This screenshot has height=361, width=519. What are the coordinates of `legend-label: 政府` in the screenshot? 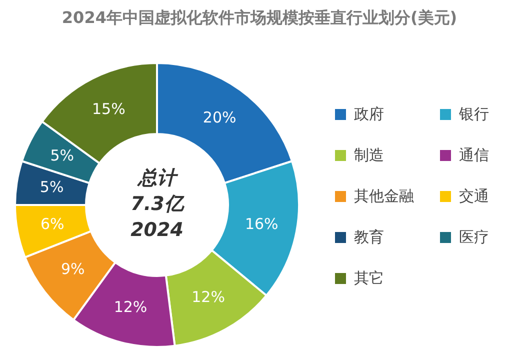 It's located at (369, 114).